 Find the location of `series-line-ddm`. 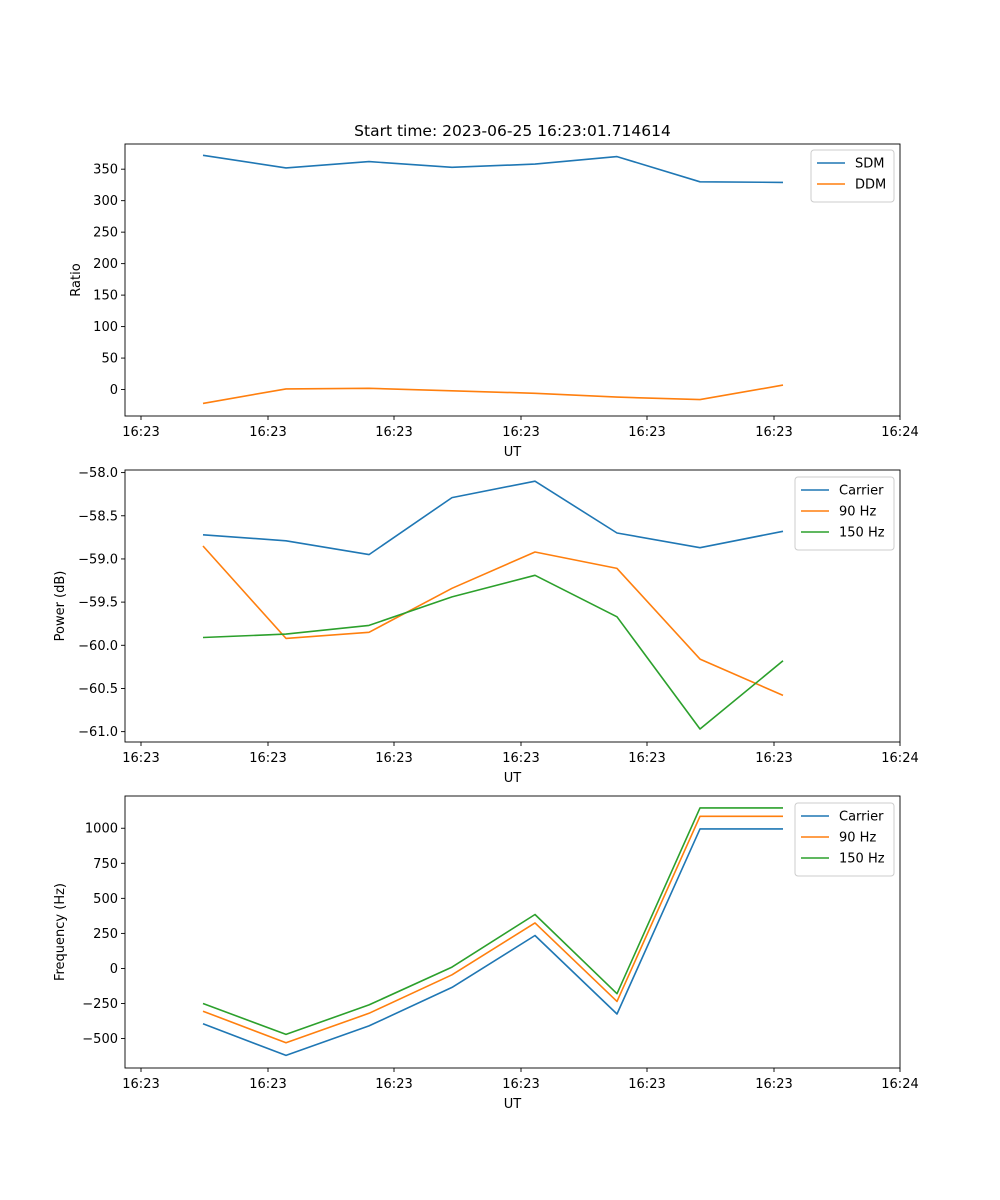

series-line-ddm is located at coordinates (493, 394).